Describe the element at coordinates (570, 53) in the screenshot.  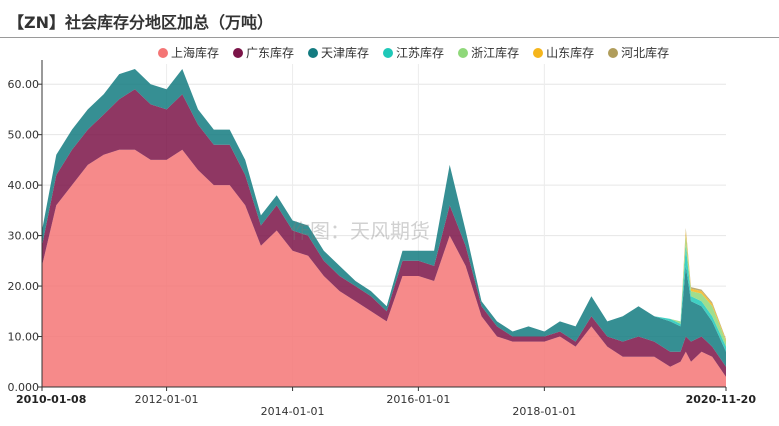
I see `legend-label: 山东库存` at that location.